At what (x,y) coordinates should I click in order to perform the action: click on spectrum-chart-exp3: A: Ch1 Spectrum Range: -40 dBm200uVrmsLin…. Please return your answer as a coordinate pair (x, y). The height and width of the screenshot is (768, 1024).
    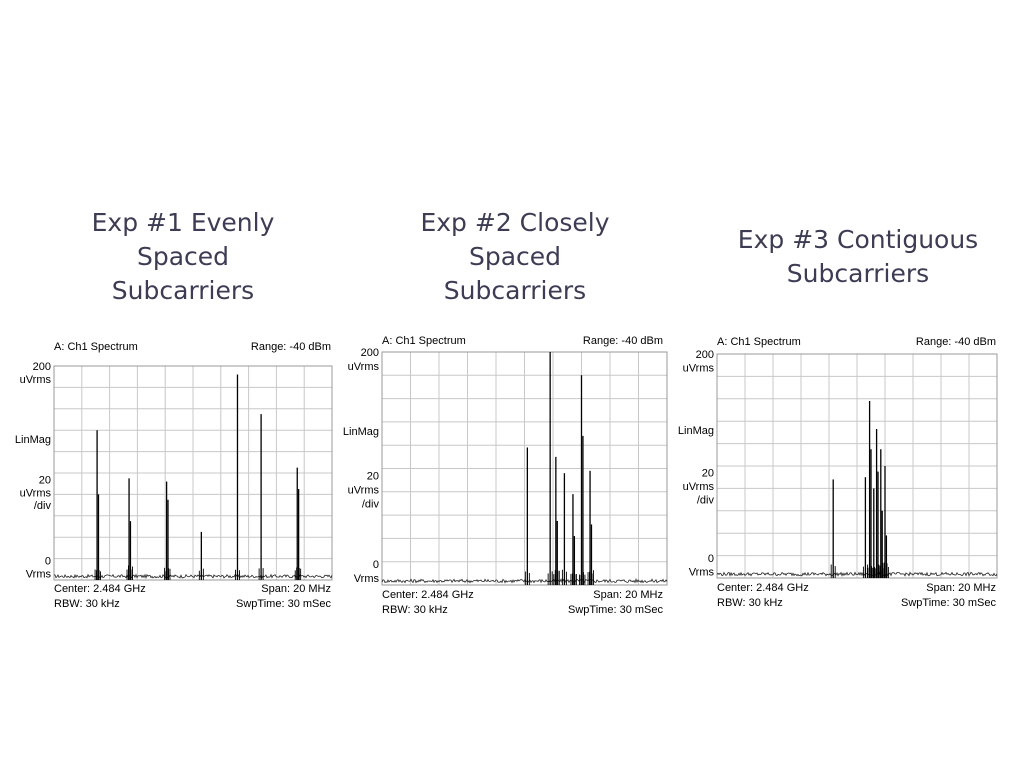
    Looking at the image, I should click on (838, 472).